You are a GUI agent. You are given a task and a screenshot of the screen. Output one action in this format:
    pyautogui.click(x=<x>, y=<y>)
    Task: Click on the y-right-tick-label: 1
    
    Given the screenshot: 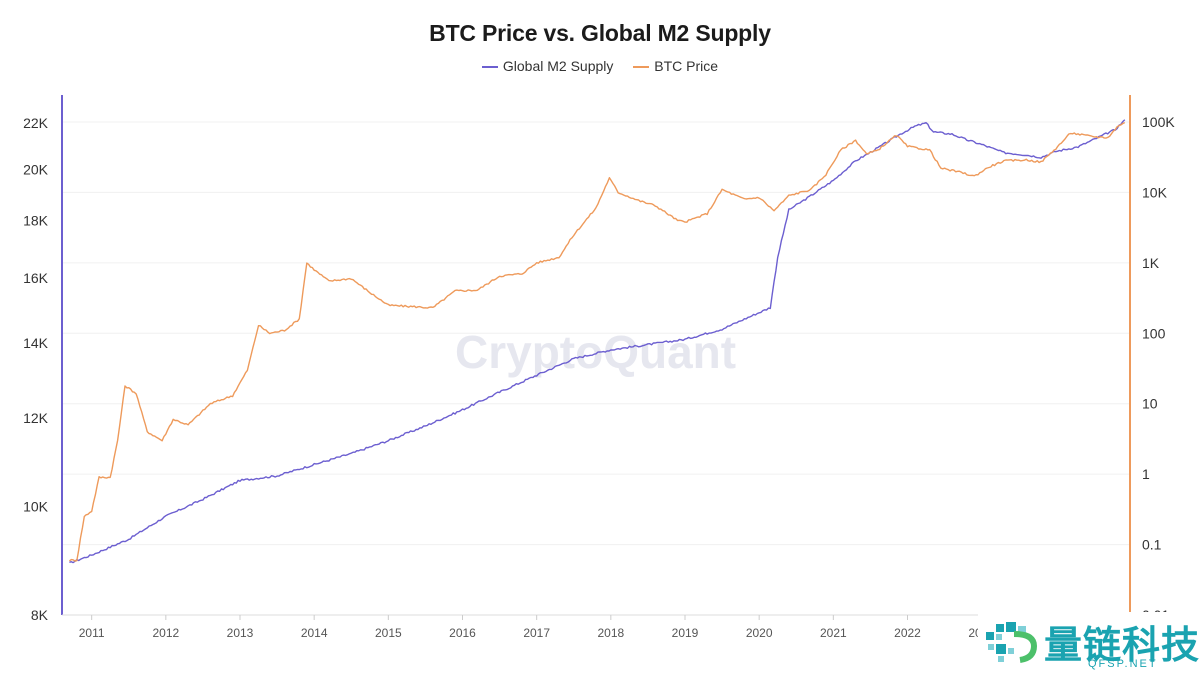 What is the action you would take?
    pyautogui.click(x=1146, y=474)
    